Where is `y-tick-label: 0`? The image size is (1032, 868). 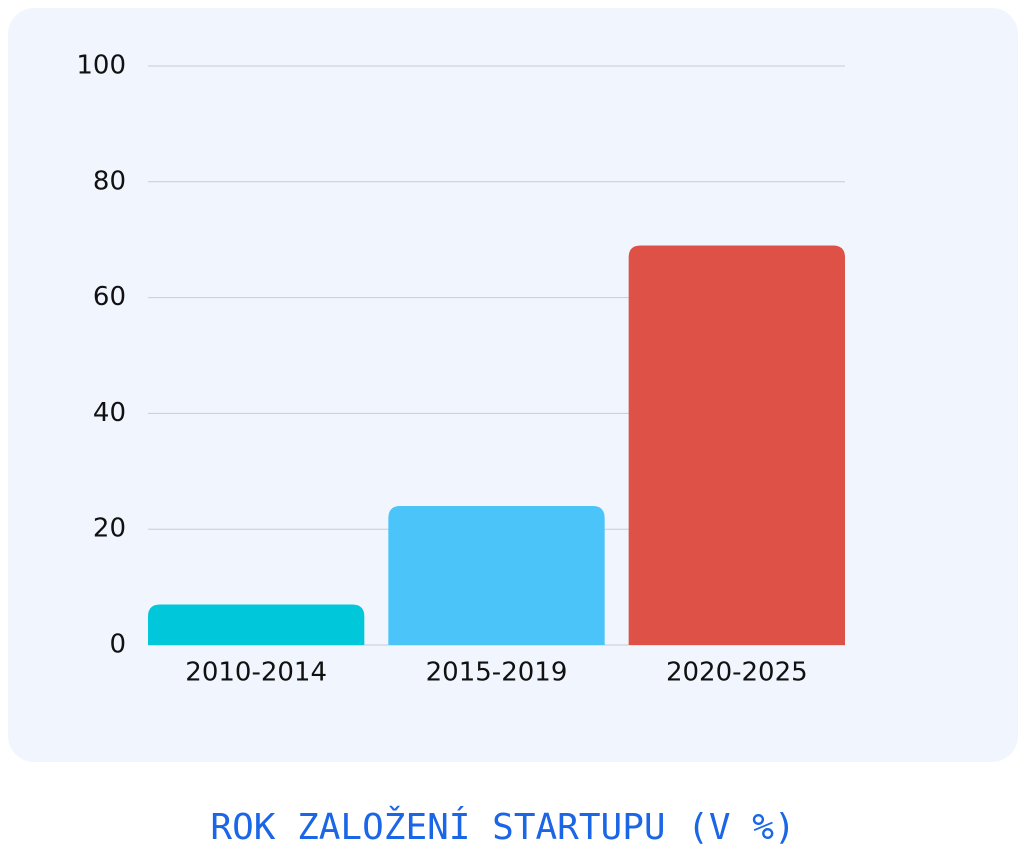 y-tick-label: 0 is located at coordinates (117, 645).